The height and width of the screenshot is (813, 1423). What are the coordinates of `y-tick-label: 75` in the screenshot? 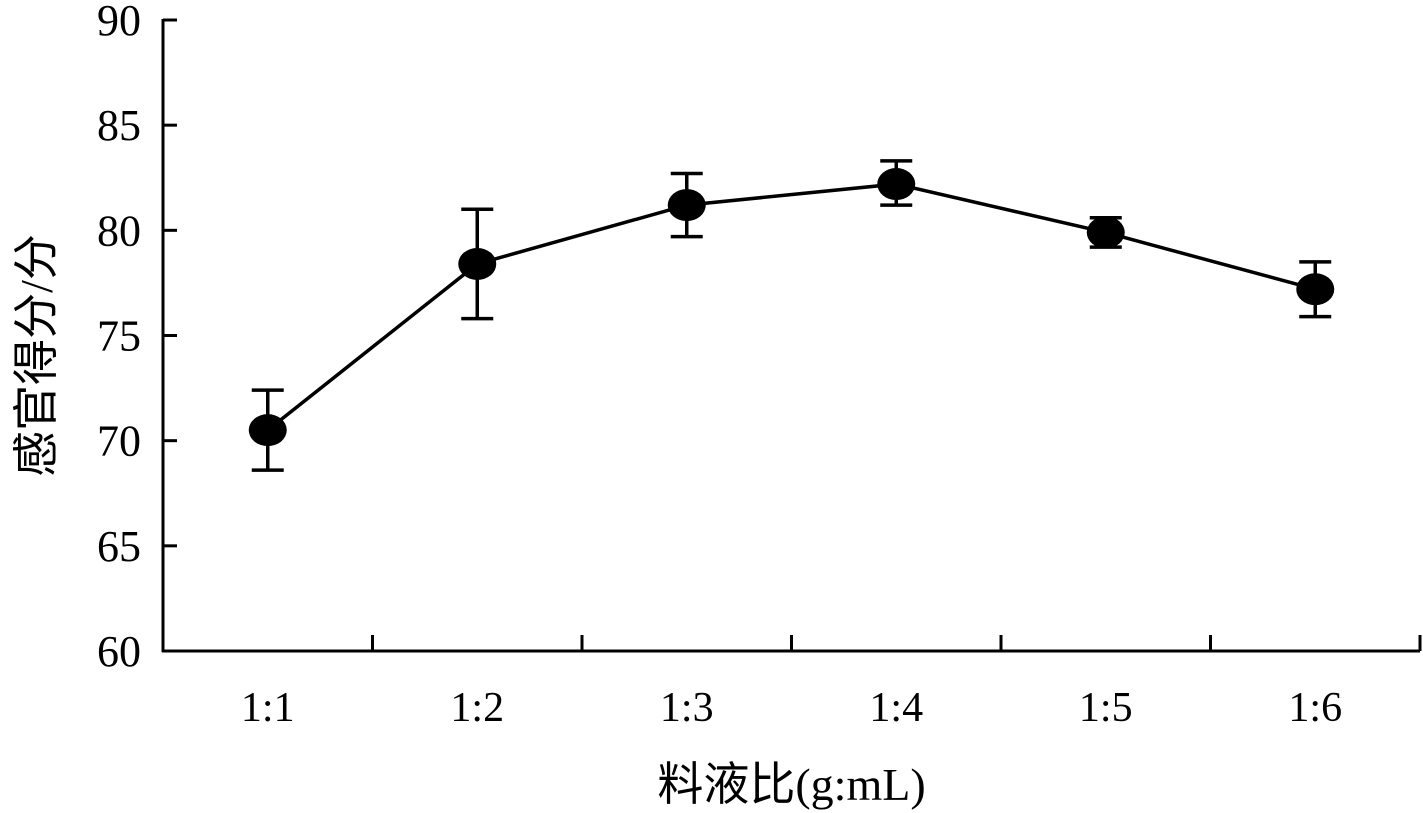 It's located at (119, 336).